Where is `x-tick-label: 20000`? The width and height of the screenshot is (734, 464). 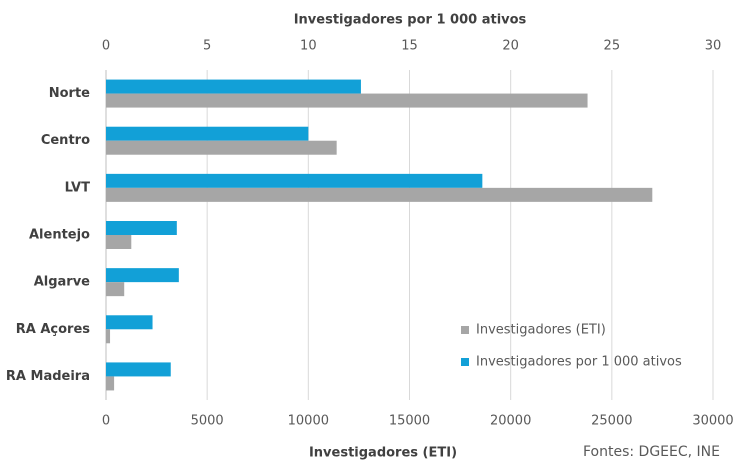 x-tick-label: 20000 is located at coordinates (510, 421).